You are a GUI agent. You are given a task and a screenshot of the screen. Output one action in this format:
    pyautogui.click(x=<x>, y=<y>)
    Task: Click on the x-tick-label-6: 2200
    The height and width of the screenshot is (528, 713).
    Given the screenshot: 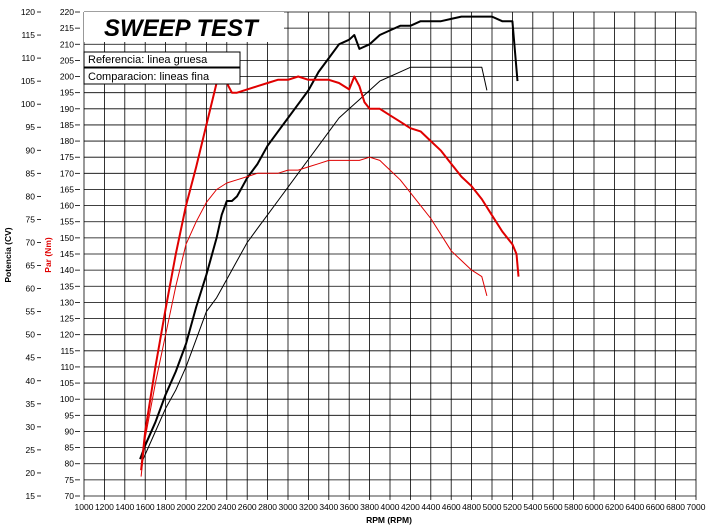 What is the action you would take?
    pyautogui.click(x=206, y=507)
    